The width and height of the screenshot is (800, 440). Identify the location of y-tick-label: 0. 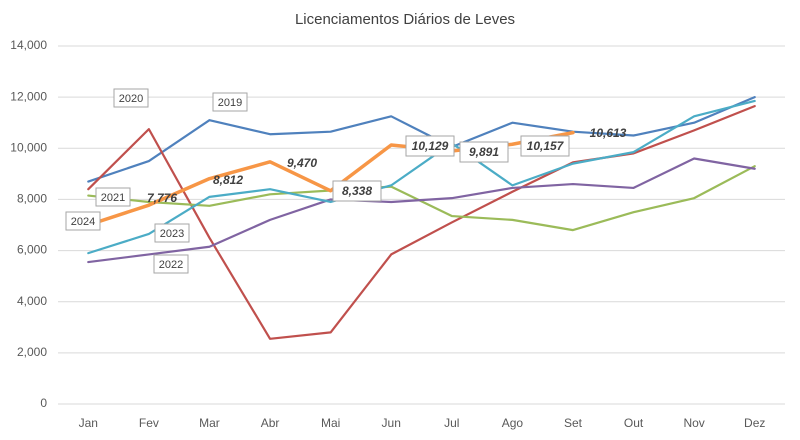
(43, 403).